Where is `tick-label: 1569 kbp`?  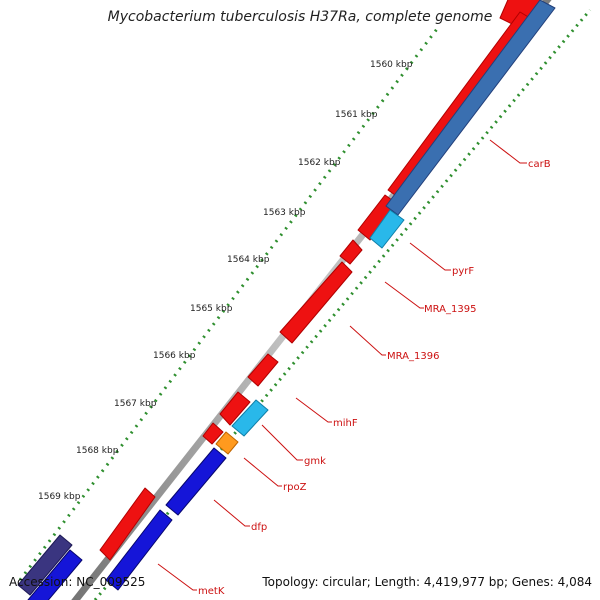 tick-label: 1569 kbp is located at coordinates (59, 497).